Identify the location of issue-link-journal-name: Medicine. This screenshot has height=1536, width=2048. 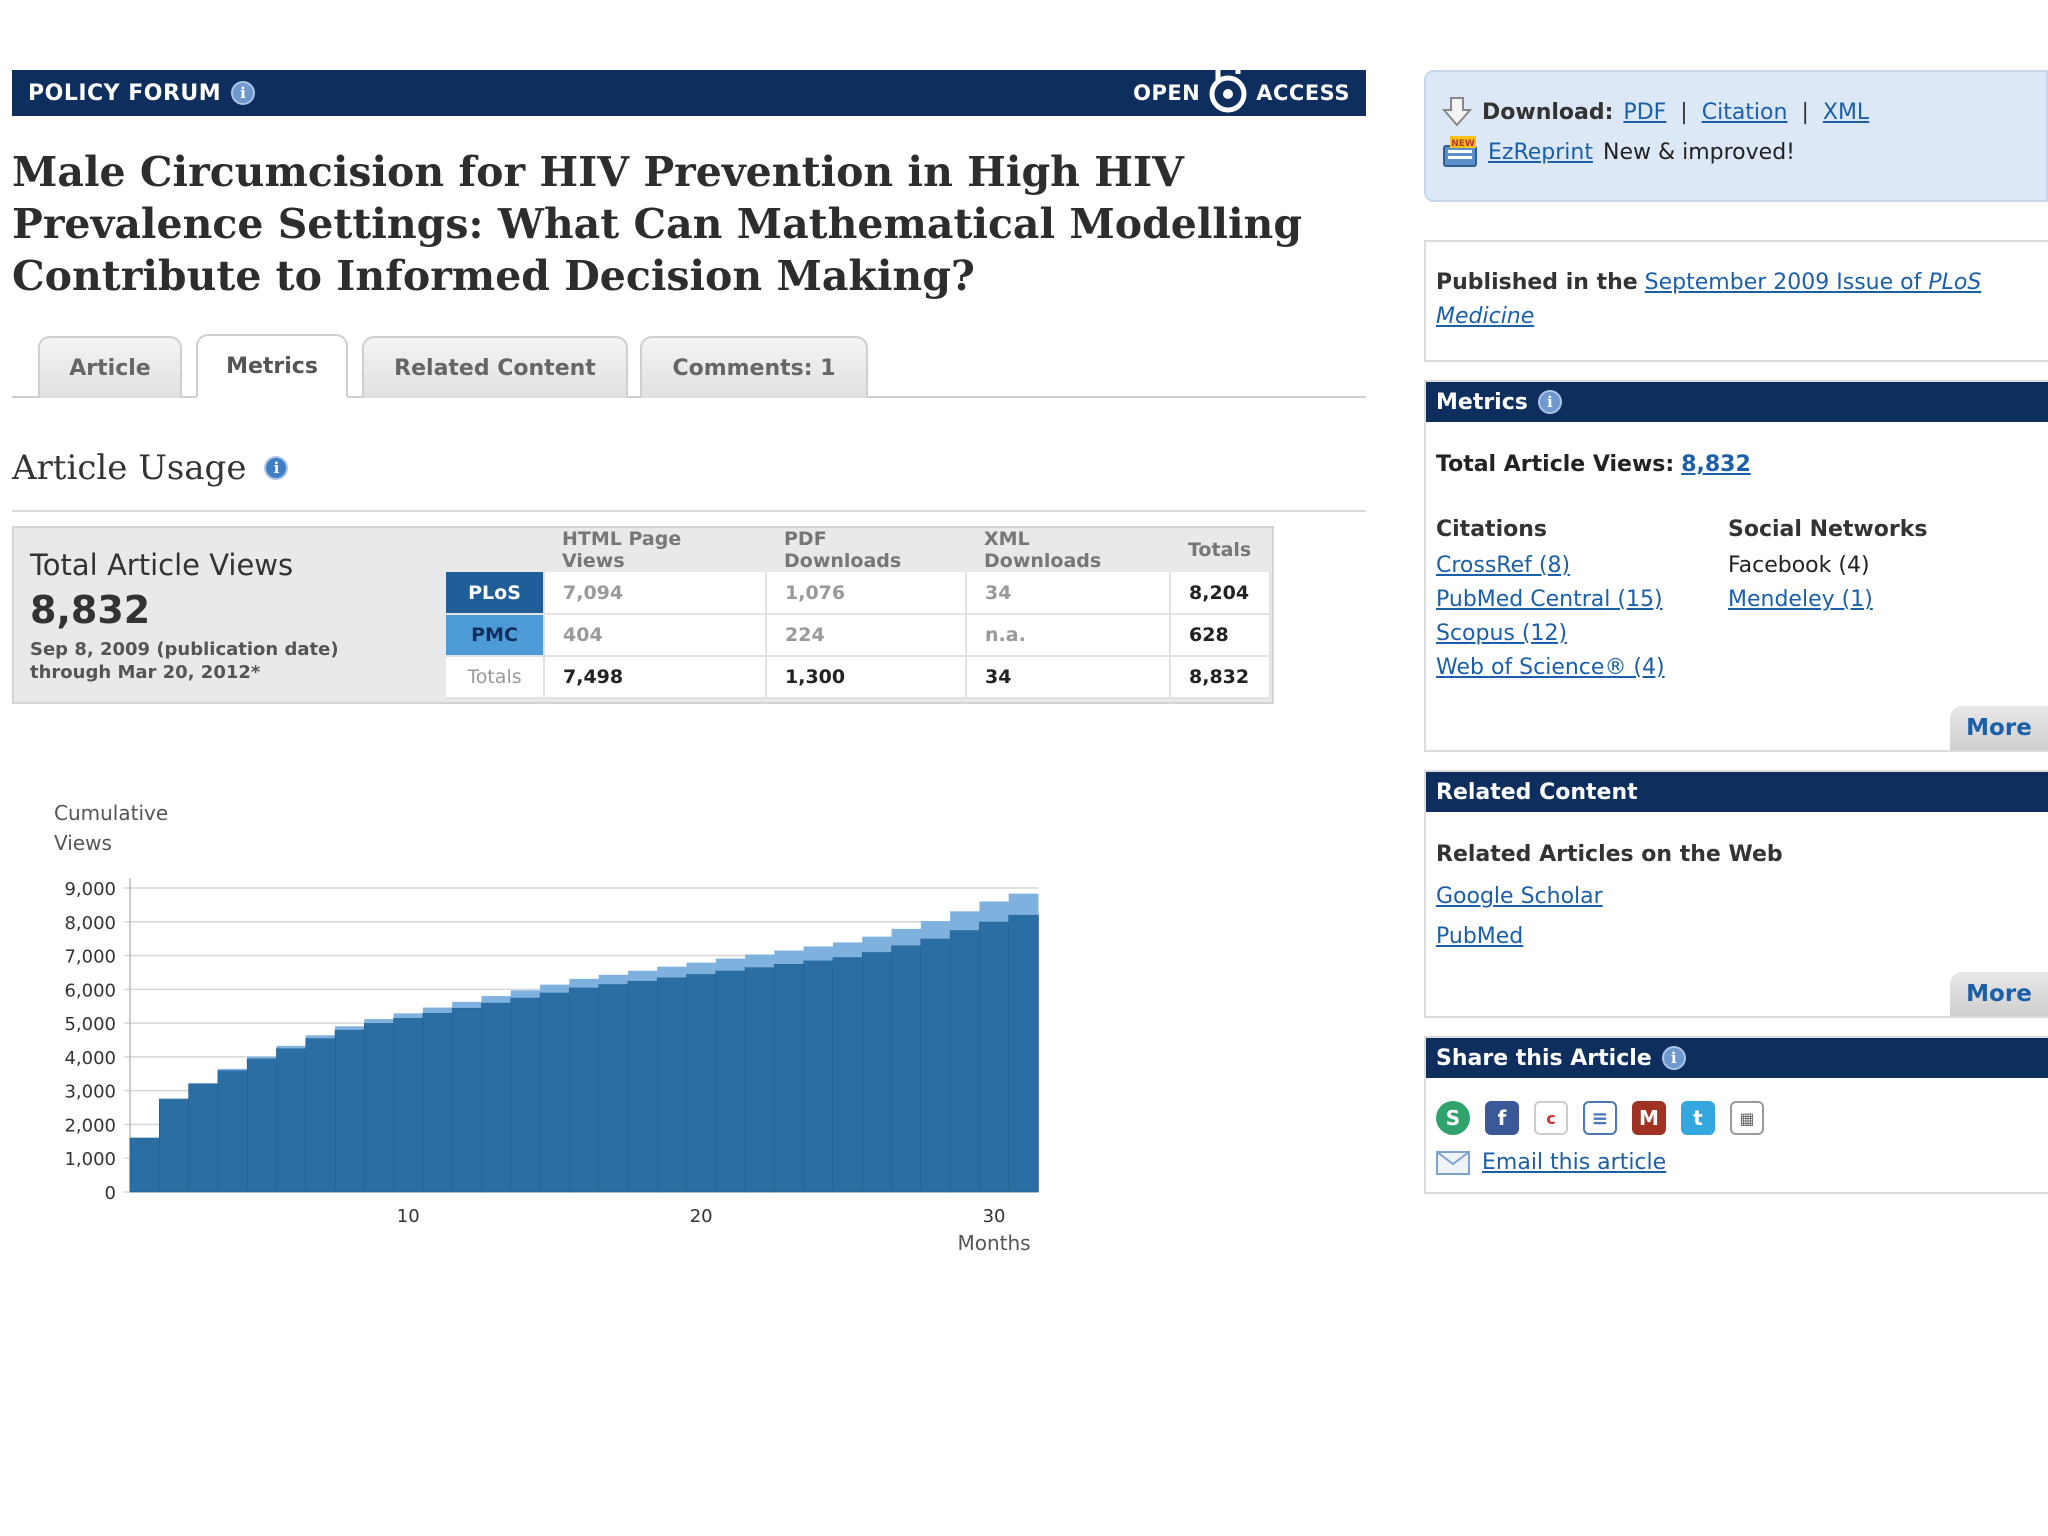
(1485, 316).